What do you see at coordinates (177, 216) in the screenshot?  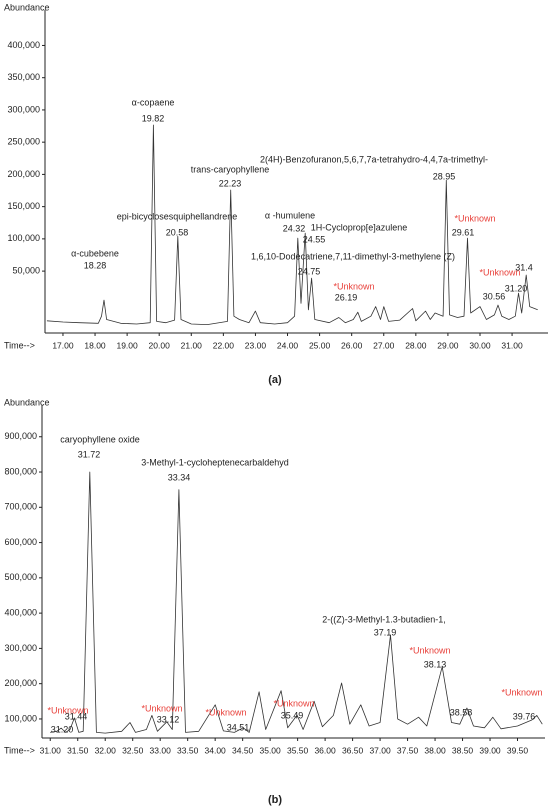 I see `peak-compound-label: epi-bicyclosesquiphellandrene` at bounding box center [177, 216].